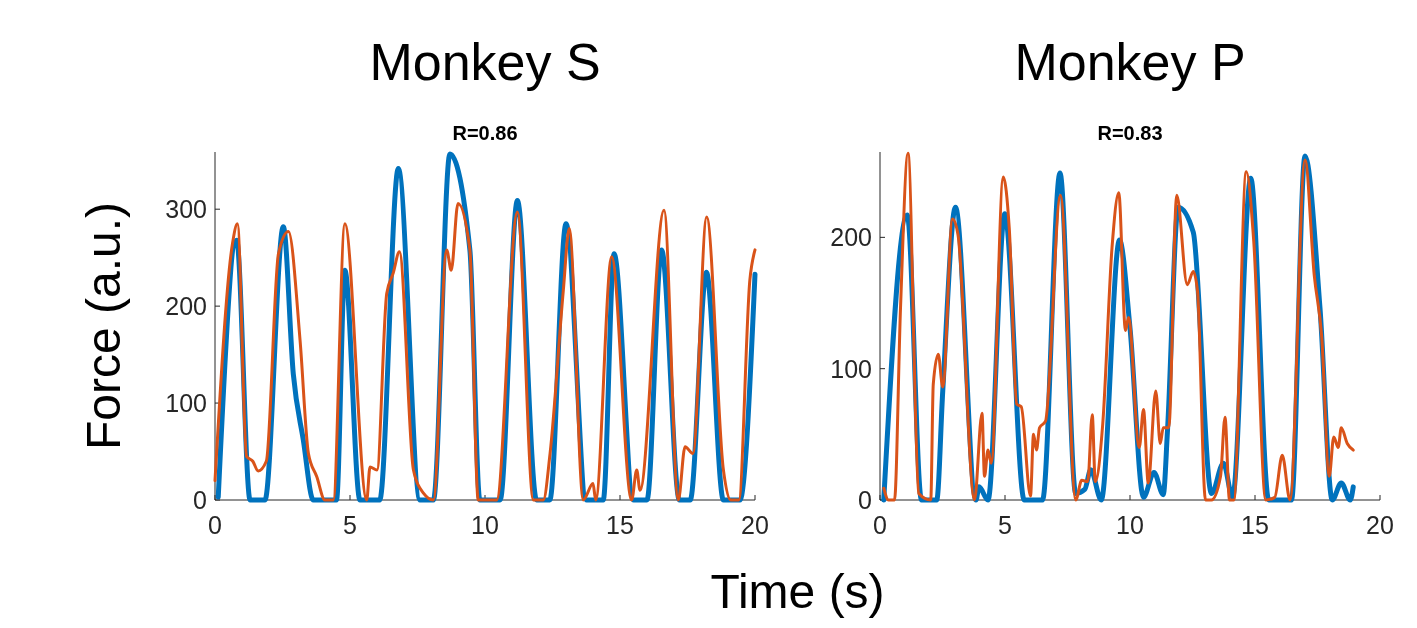 This screenshot has height=628, width=1417. Describe the element at coordinates (186, 209) in the screenshot. I see `y-tick-label: 300` at that location.